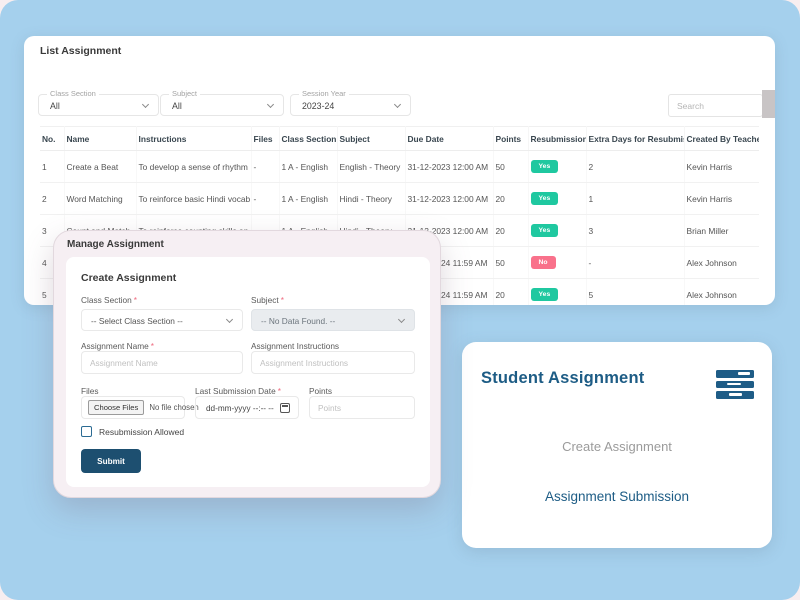 The height and width of the screenshot is (600, 800). What do you see at coordinates (115, 244) in the screenshot?
I see `modal-title: Manage Assignment` at bounding box center [115, 244].